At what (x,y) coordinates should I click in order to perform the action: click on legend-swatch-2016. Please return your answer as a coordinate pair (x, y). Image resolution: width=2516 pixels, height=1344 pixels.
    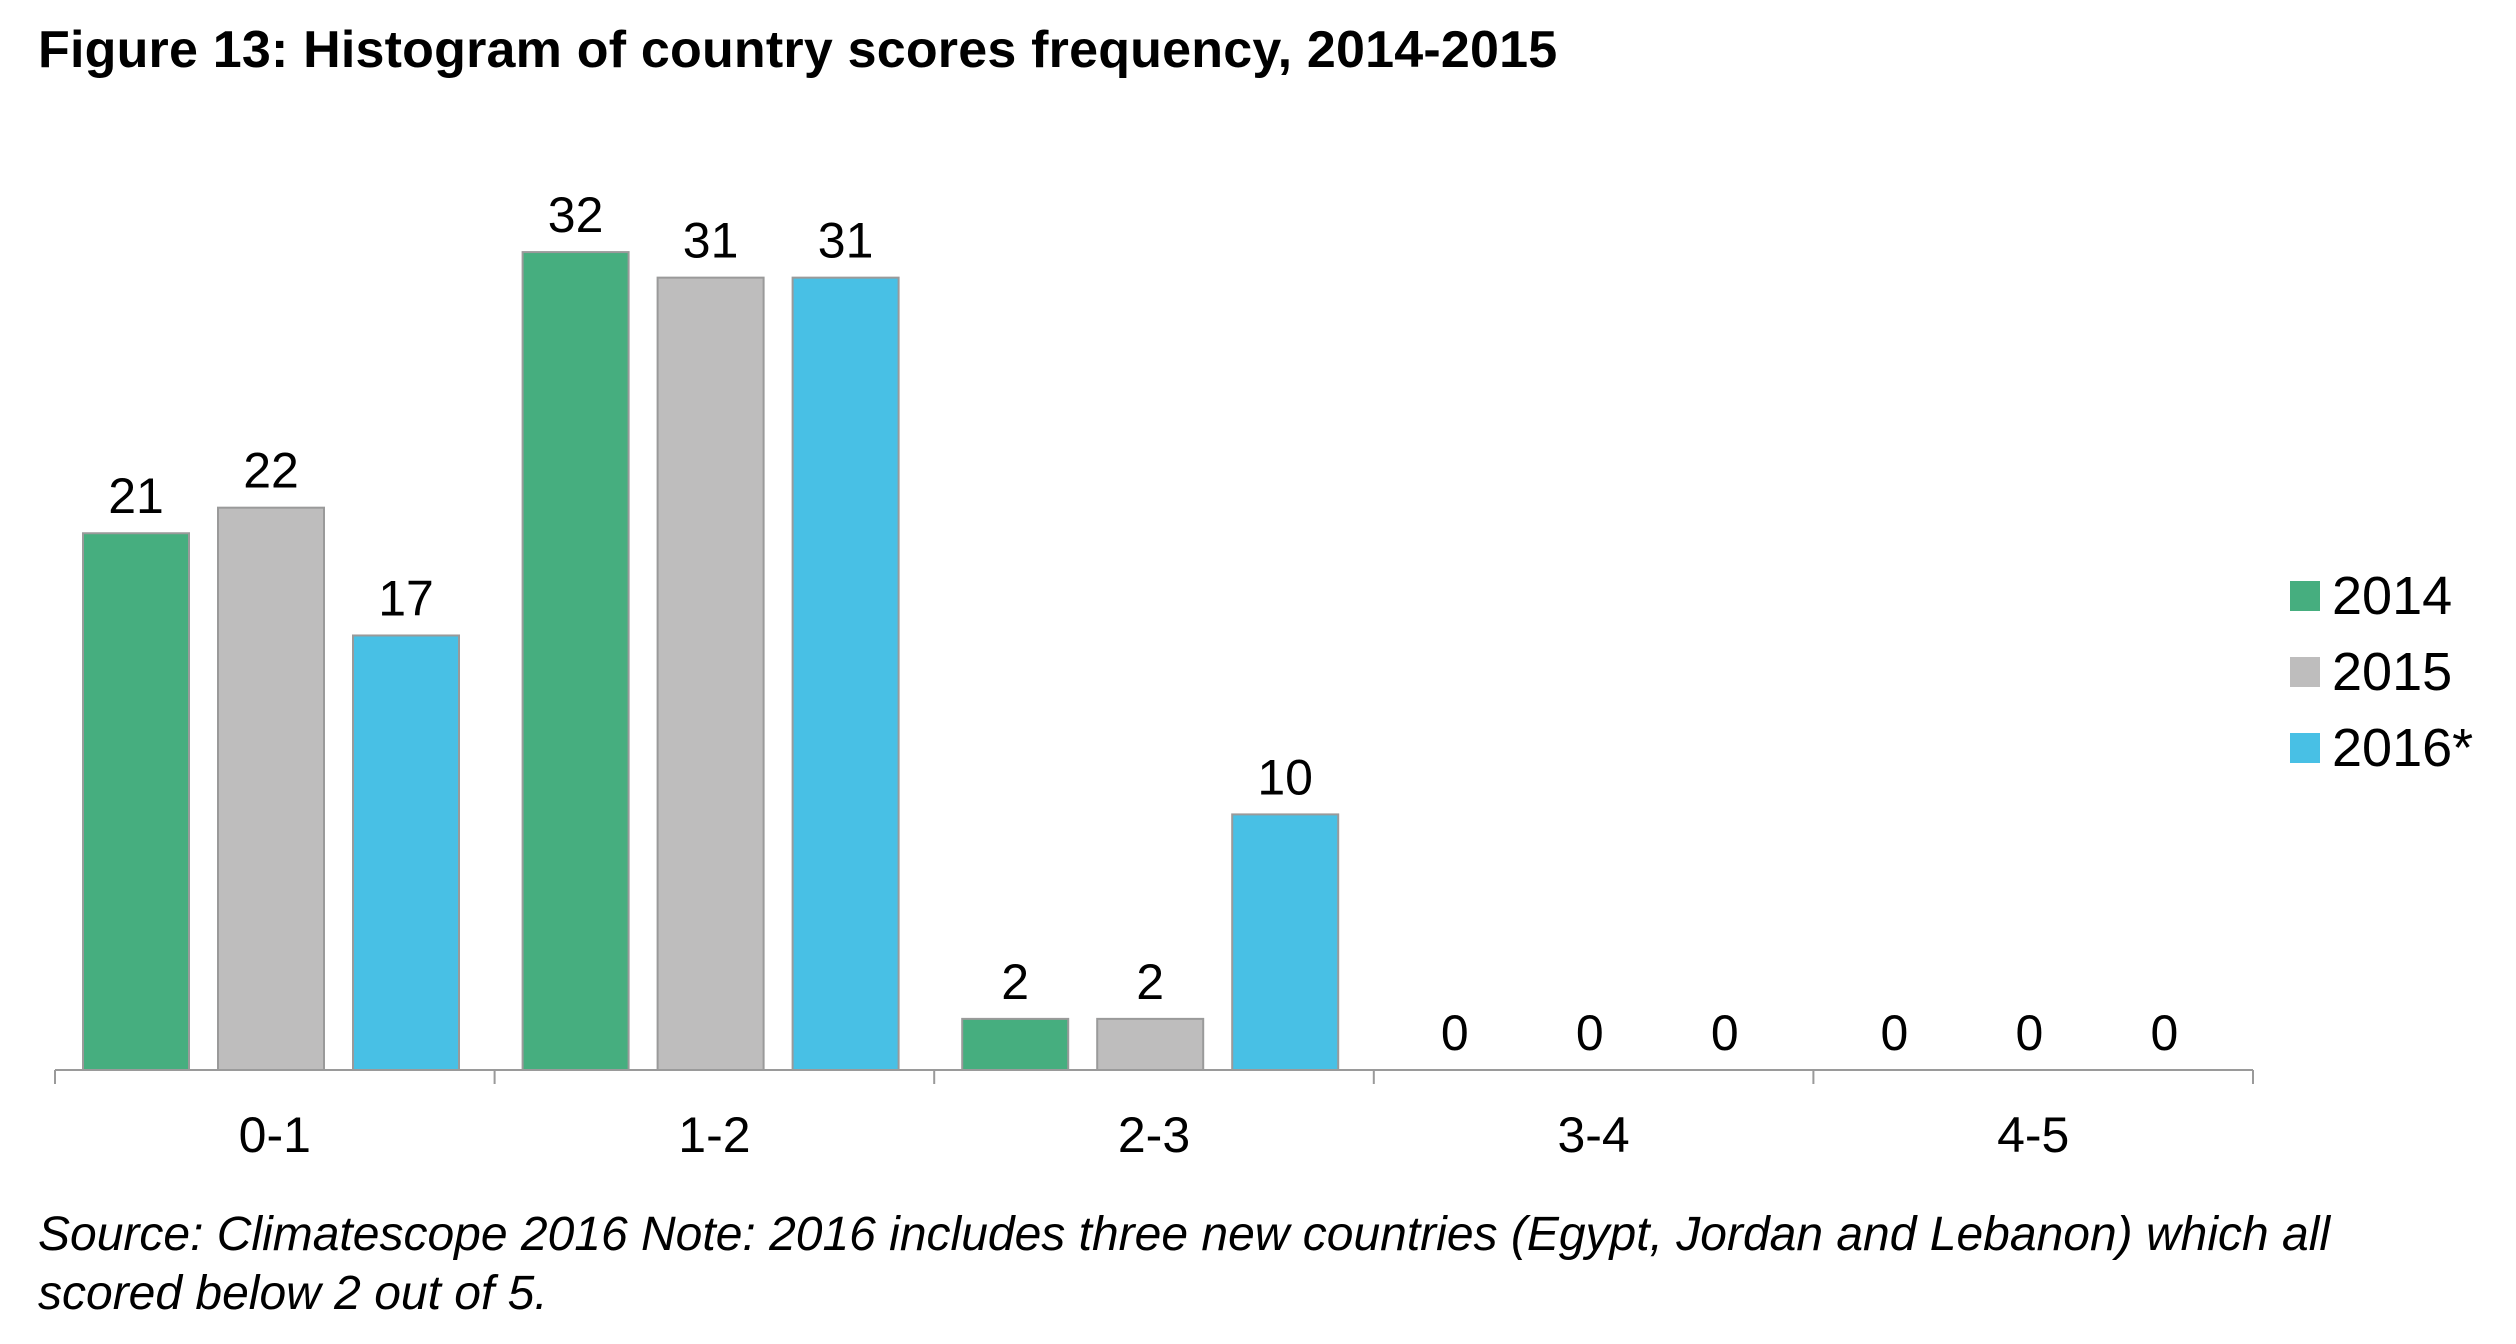
    Looking at the image, I should click on (2305, 748).